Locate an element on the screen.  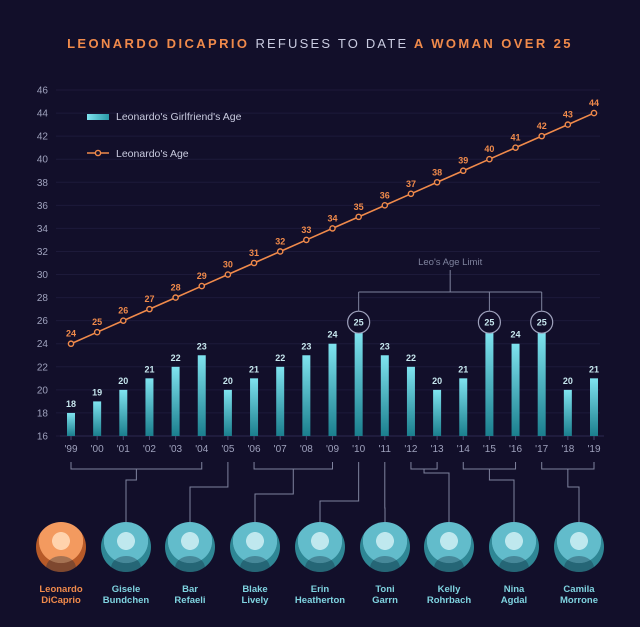
person-name: Blake Lively is located at coordinates (255, 595).